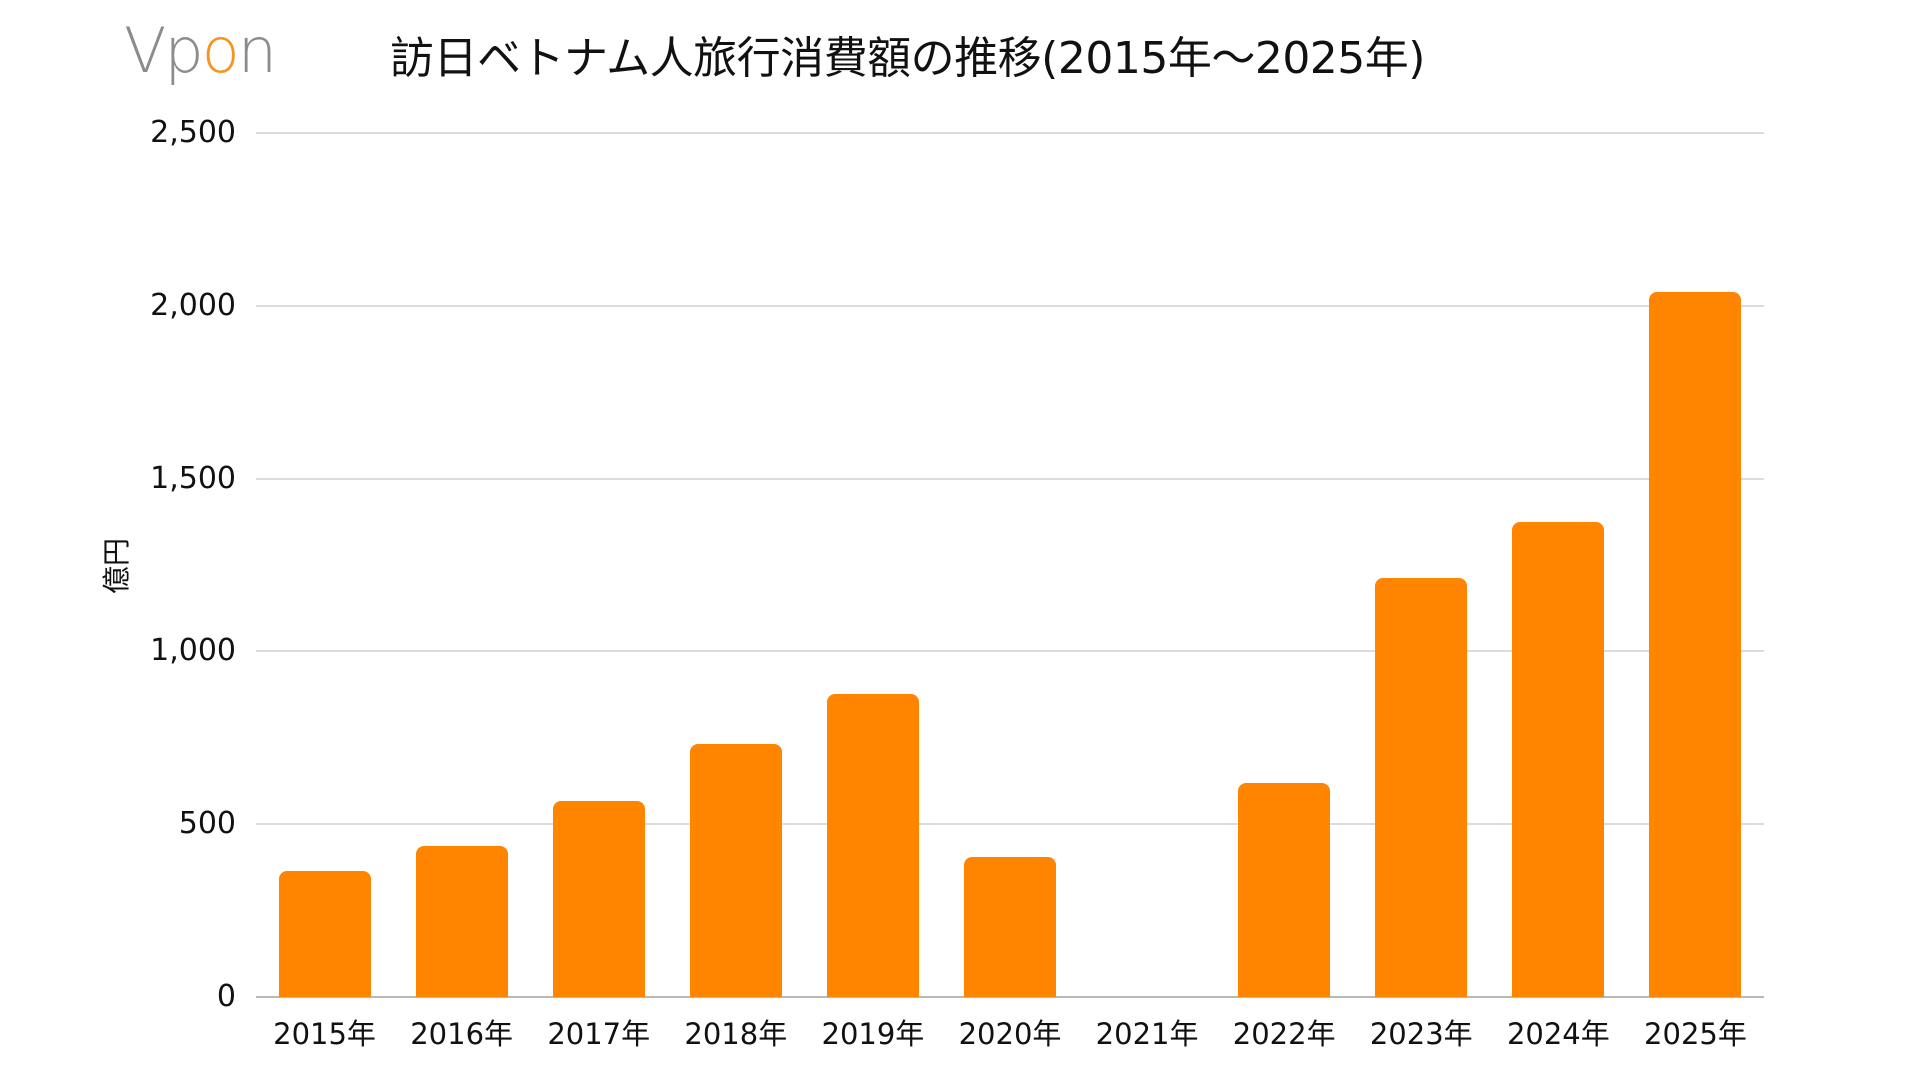  I want to click on y-tick-label: 1,500, so click(193, 478).